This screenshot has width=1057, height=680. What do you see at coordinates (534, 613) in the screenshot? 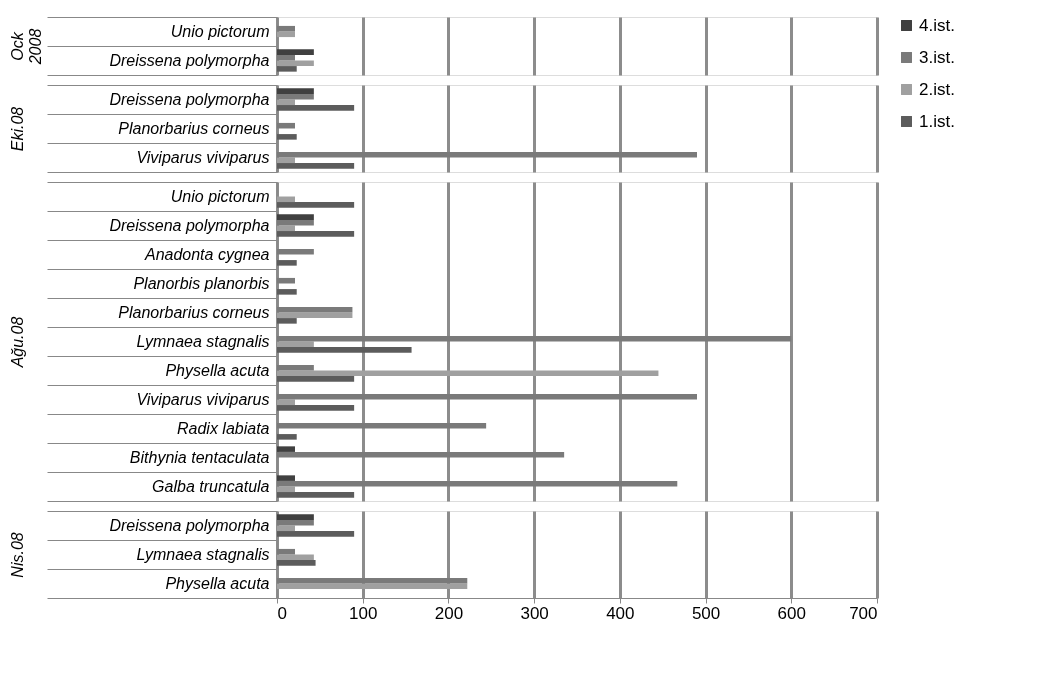
I see `x-tick-label: 300` at bounding box center [534, 613].